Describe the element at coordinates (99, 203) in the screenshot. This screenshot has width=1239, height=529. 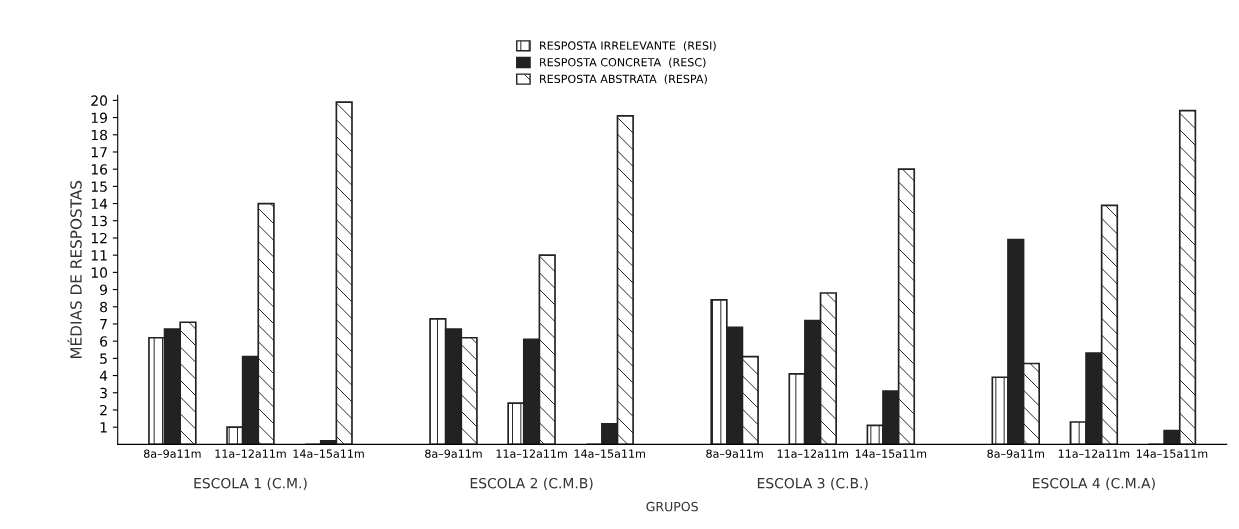
I see `y-tick-label: 14` at that location.